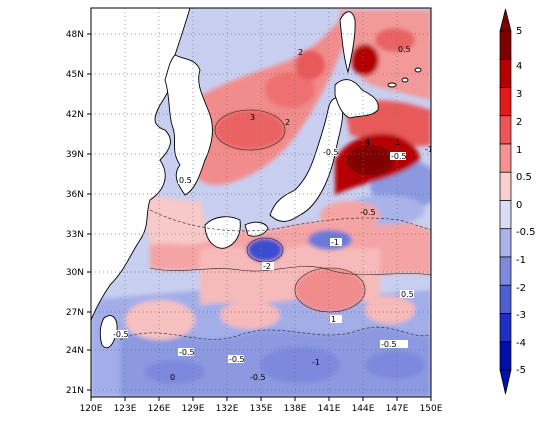  What do you see at coordinates (367, 142) in the screenshot?
I see `contour-label: 4` at bounding box center [367, 142].